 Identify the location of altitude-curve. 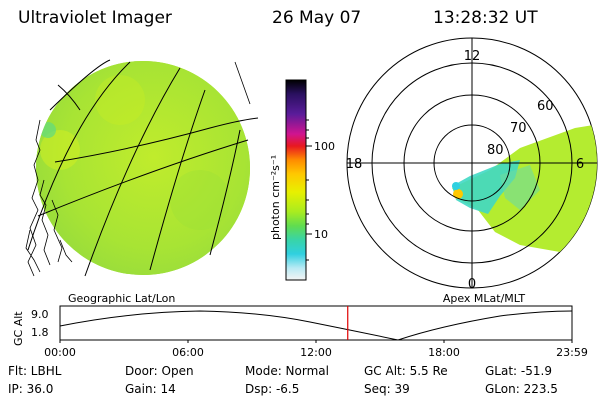
(316, 325).